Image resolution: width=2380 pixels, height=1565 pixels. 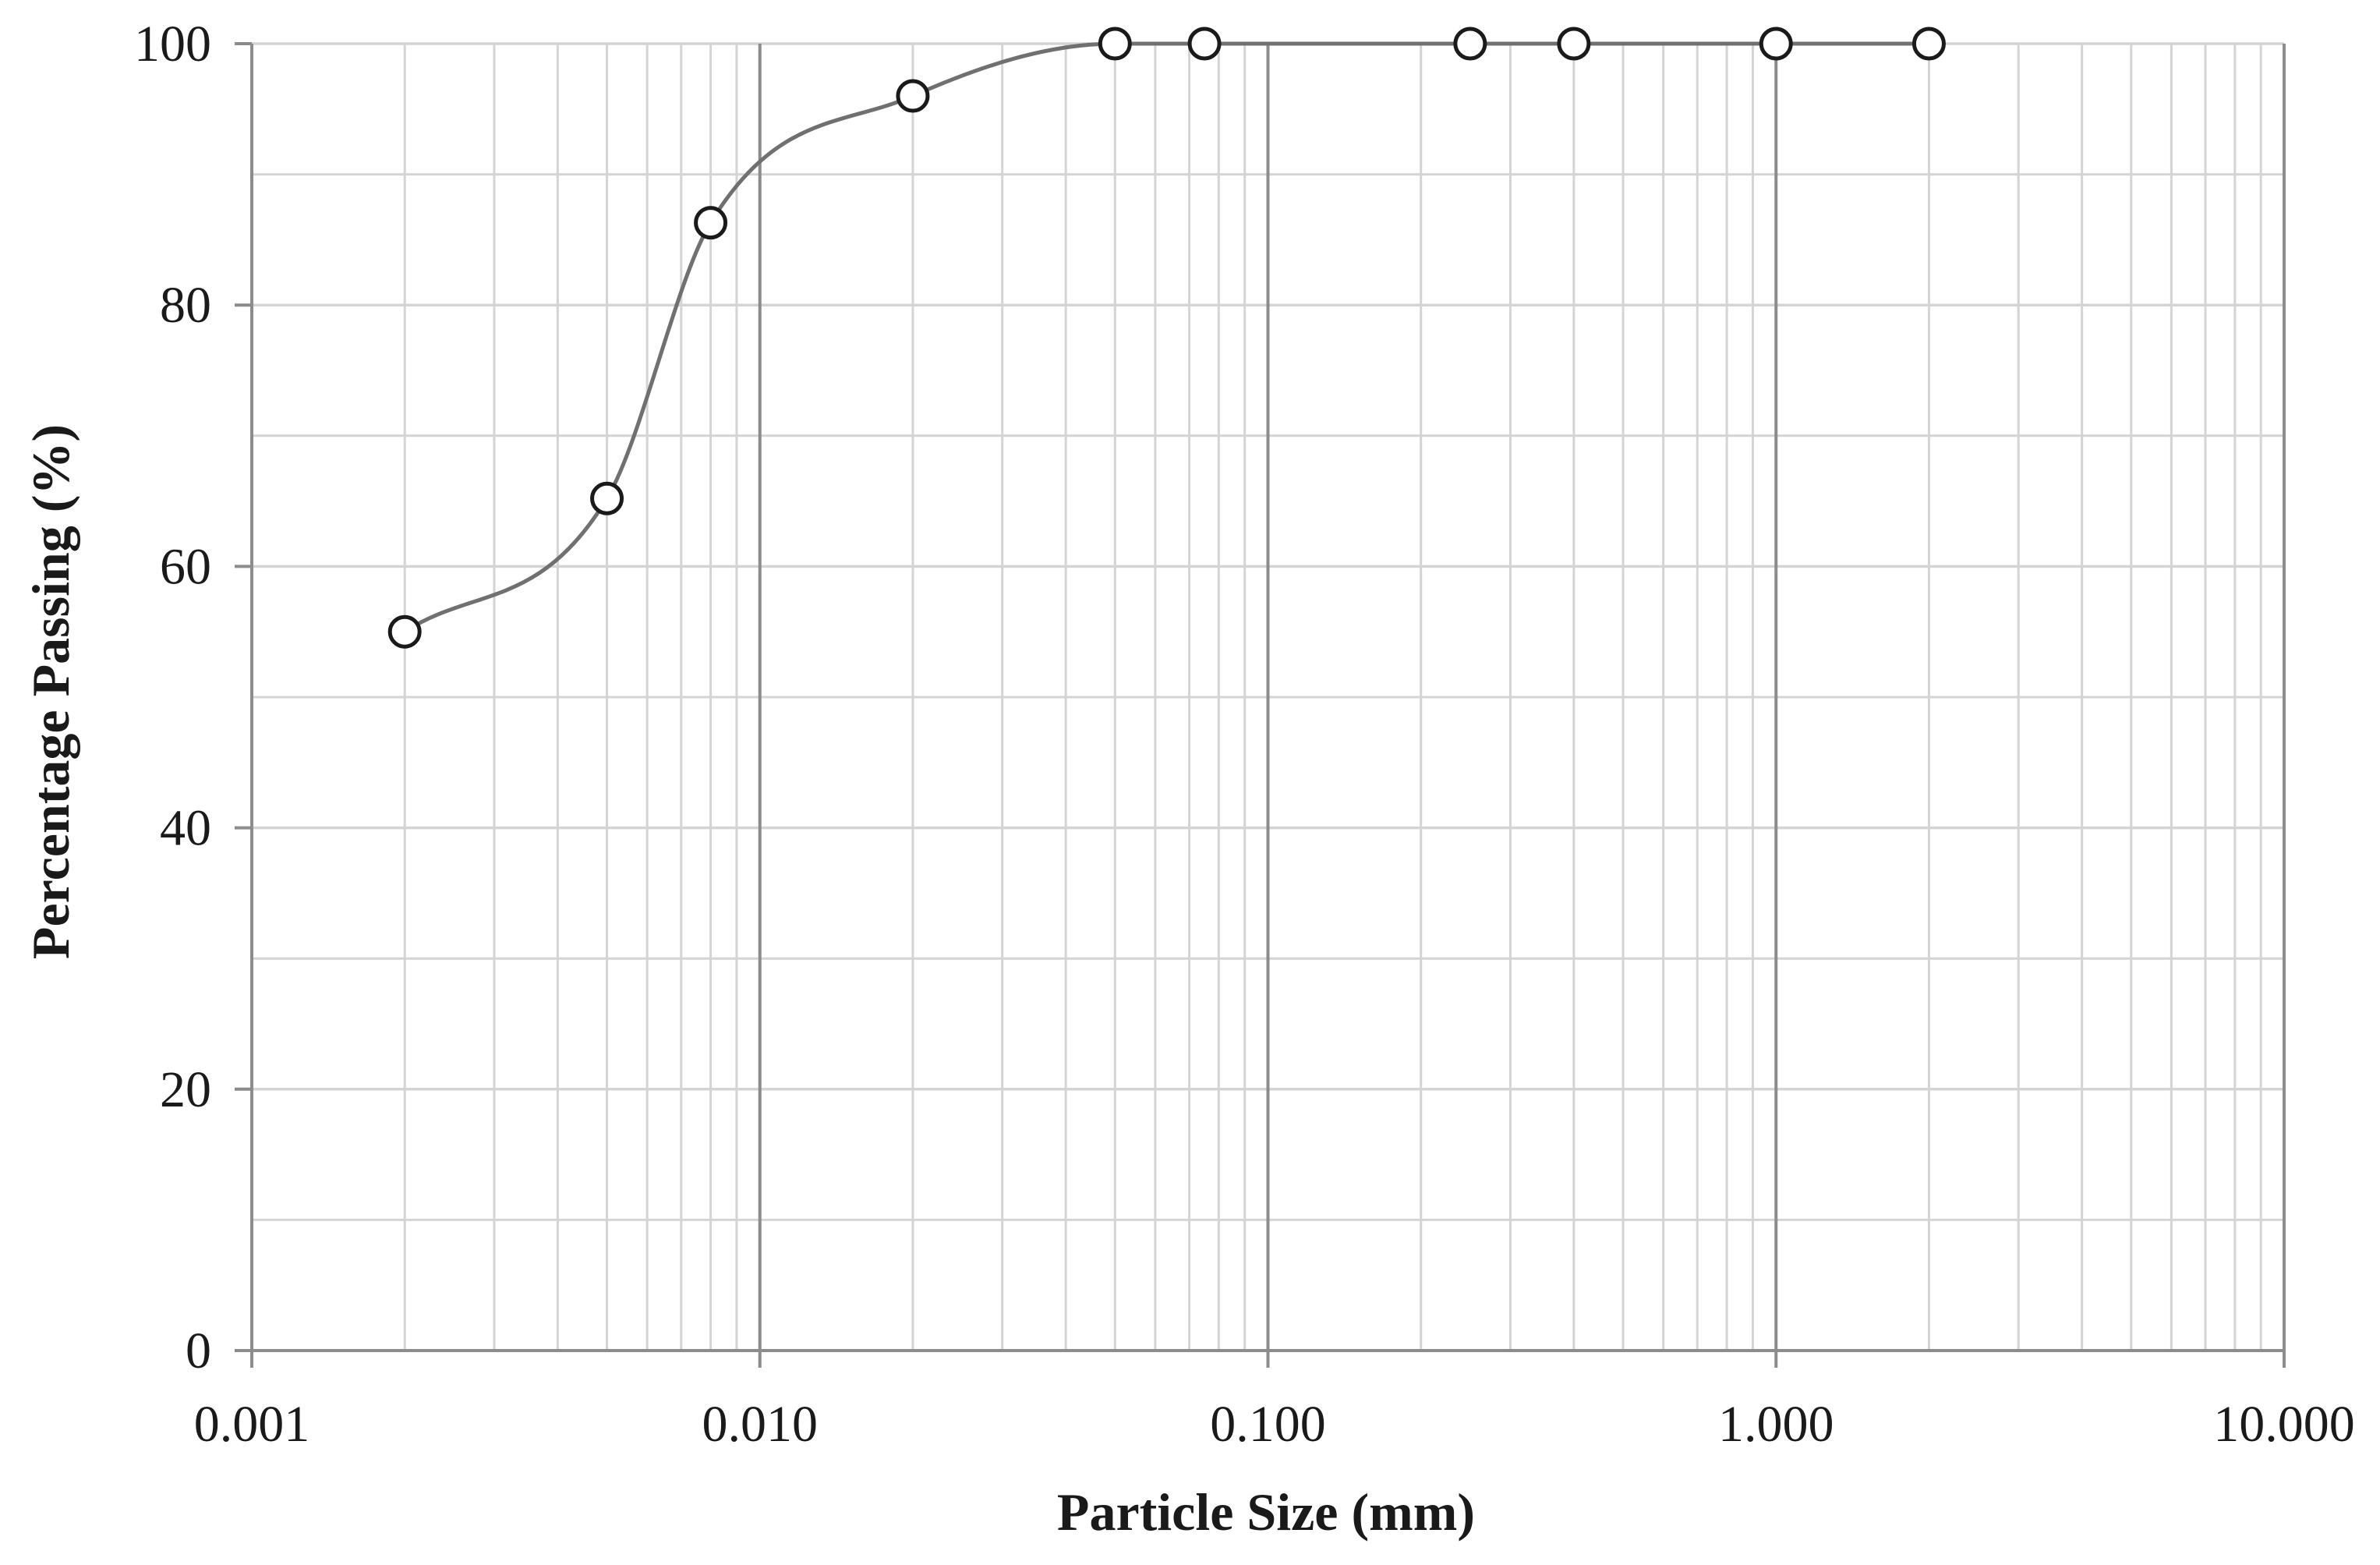 I want to click on y-tick-label: 20, so click(x=185, y=1089).